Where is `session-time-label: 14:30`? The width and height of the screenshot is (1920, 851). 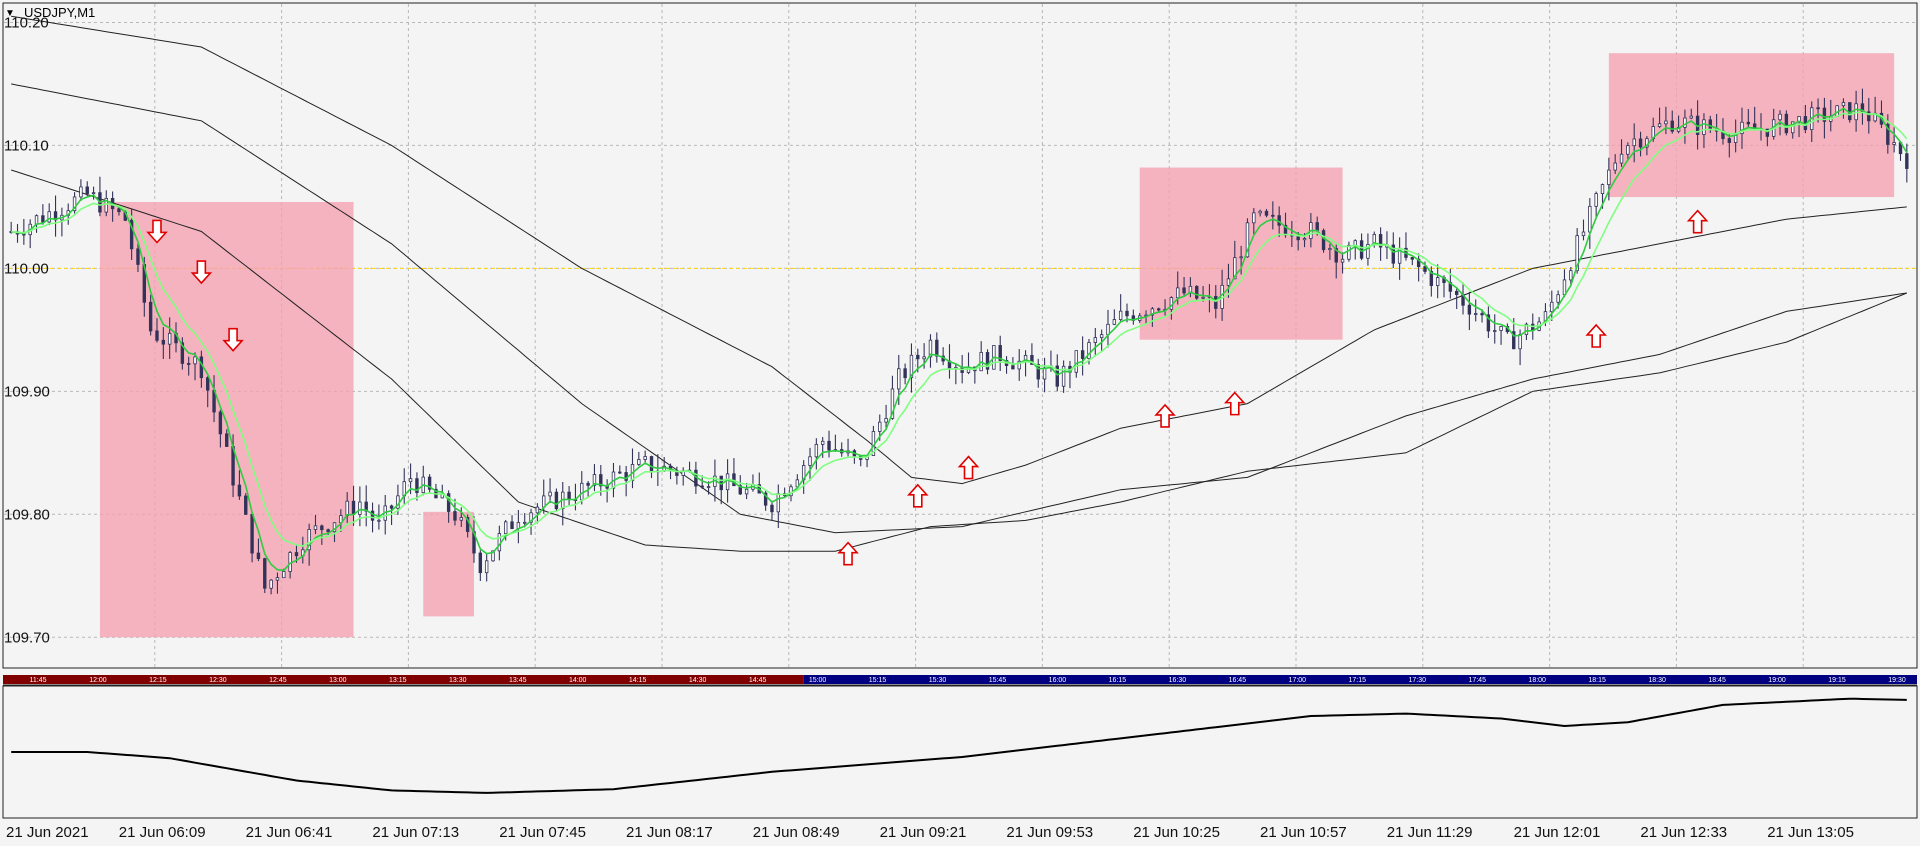 session-time-label: 14:30 is located at coordinates (698, 680).